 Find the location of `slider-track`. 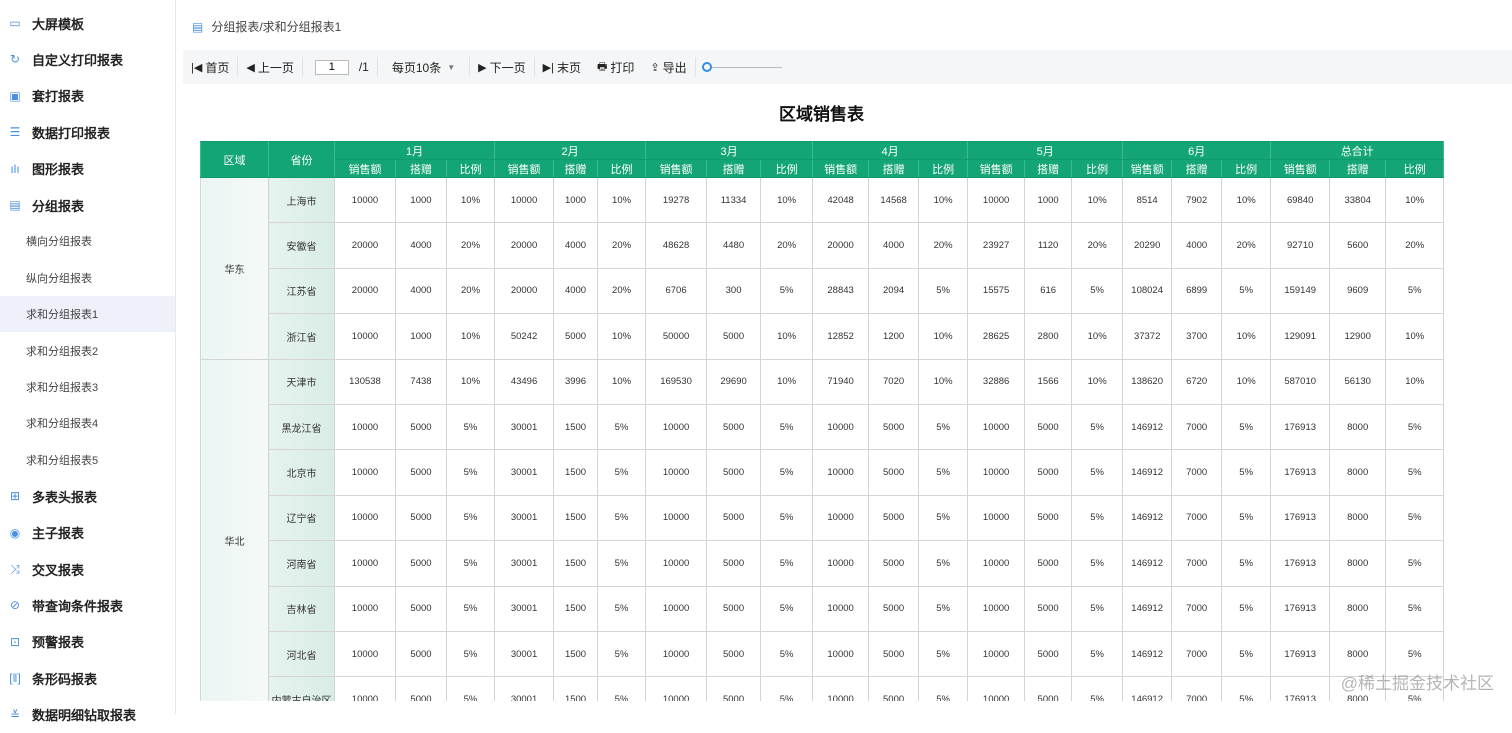

slider-track is located at coordinates (743, 67).